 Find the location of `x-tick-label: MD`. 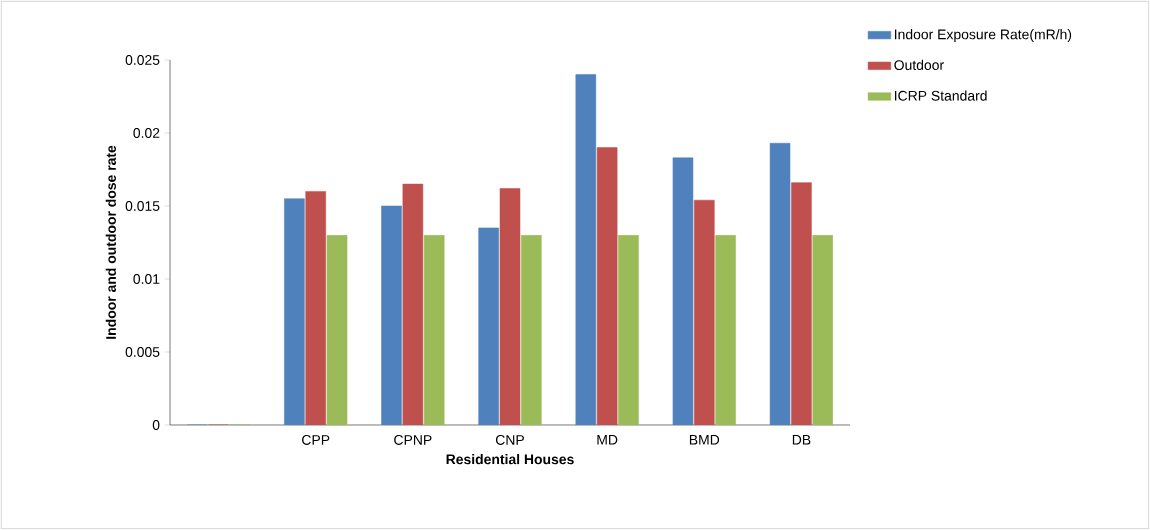

x-tick-label: MD is located at coordinates (607, 440).